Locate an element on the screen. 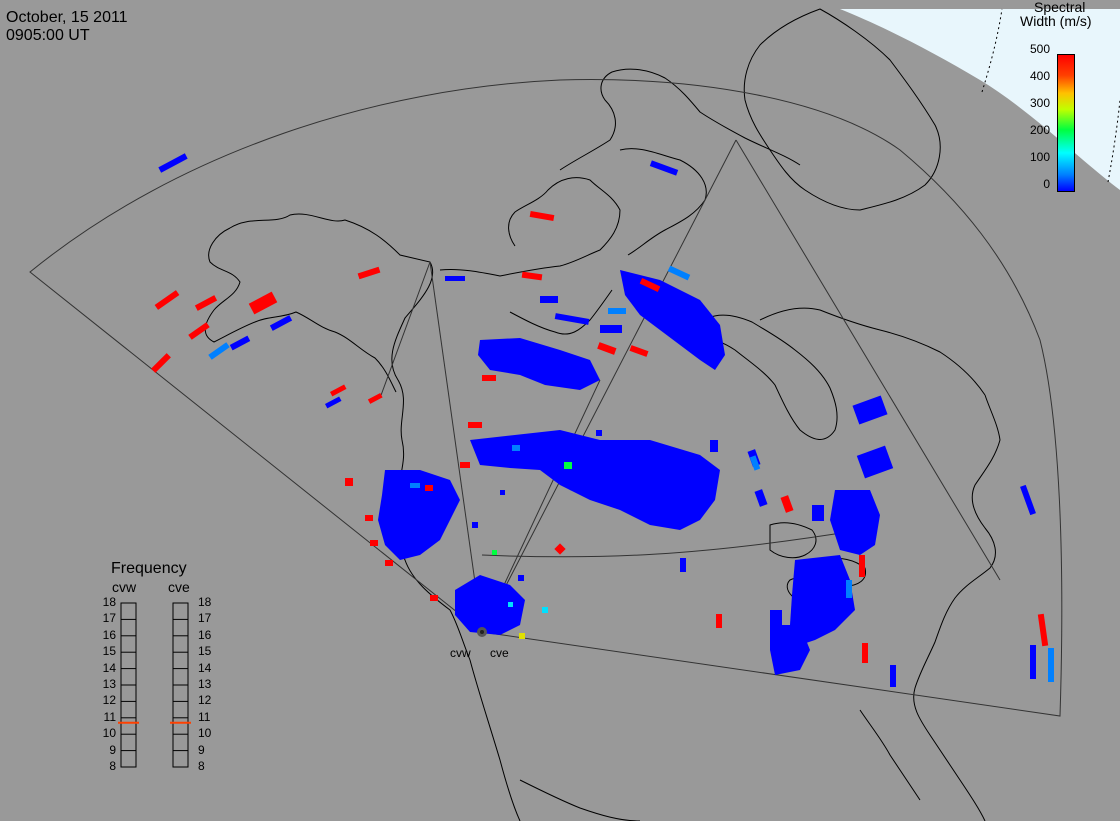 The width and height of the screenshot is (1120, 821). frequency-radar-cve: cve is located at coordinates (179, 587).